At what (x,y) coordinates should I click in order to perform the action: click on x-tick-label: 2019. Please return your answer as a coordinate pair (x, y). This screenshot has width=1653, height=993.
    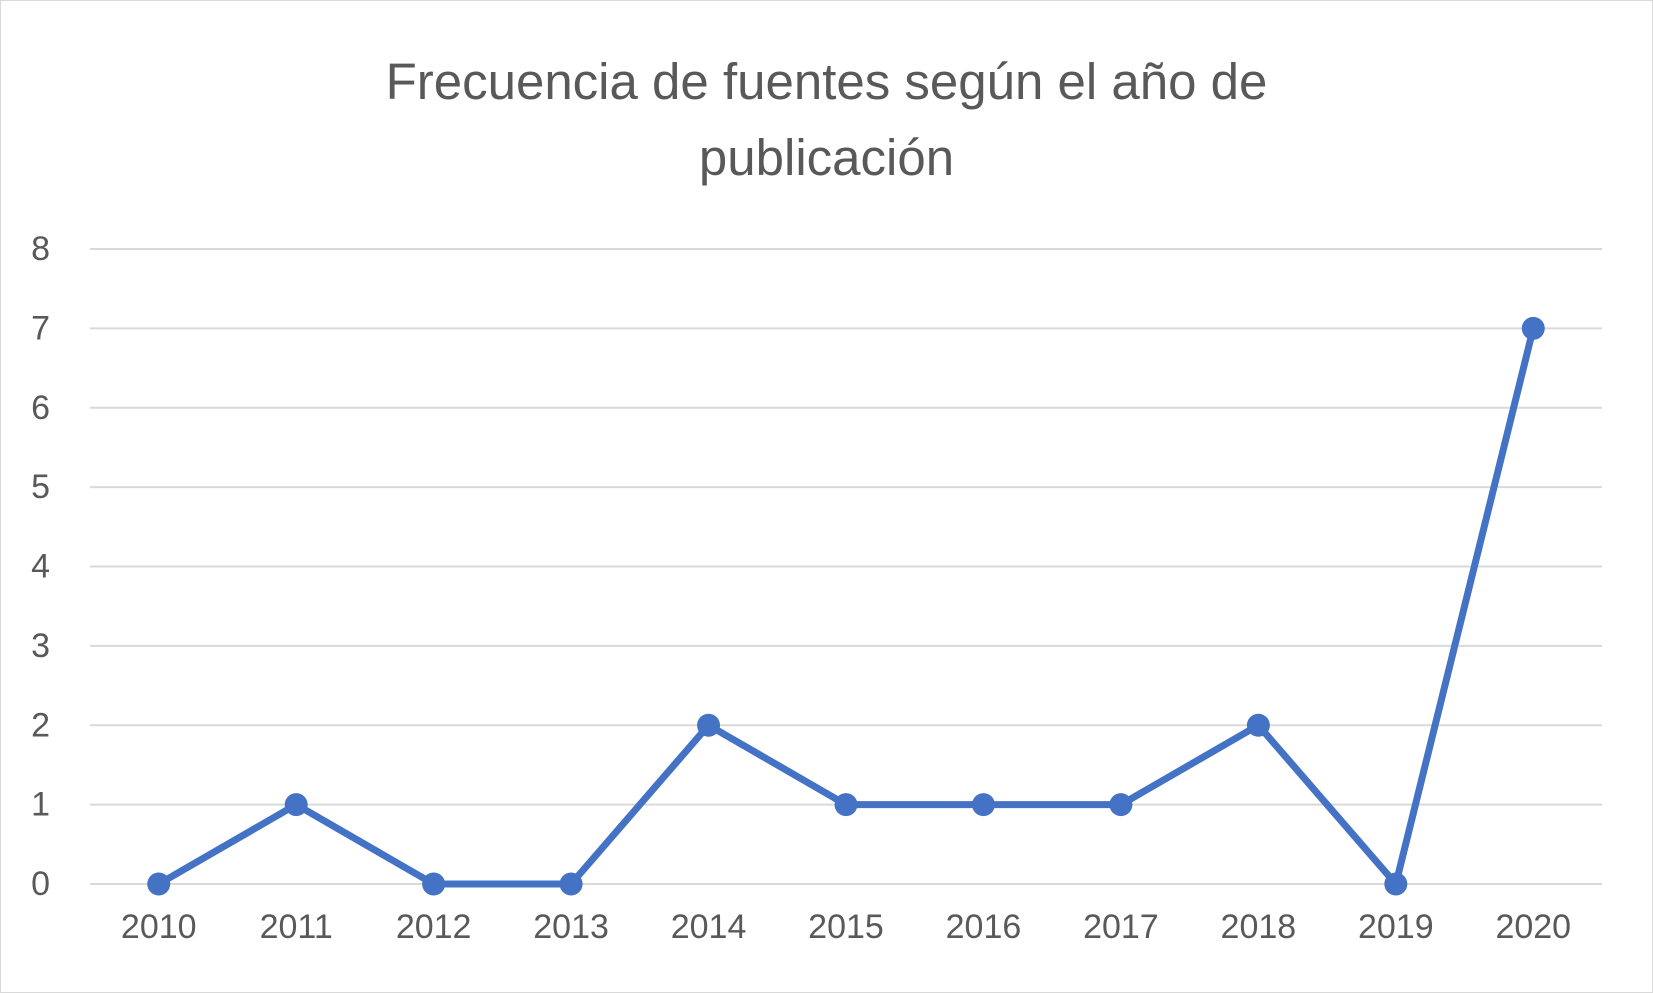
    Looking at the image, I should click on (1396, 927).